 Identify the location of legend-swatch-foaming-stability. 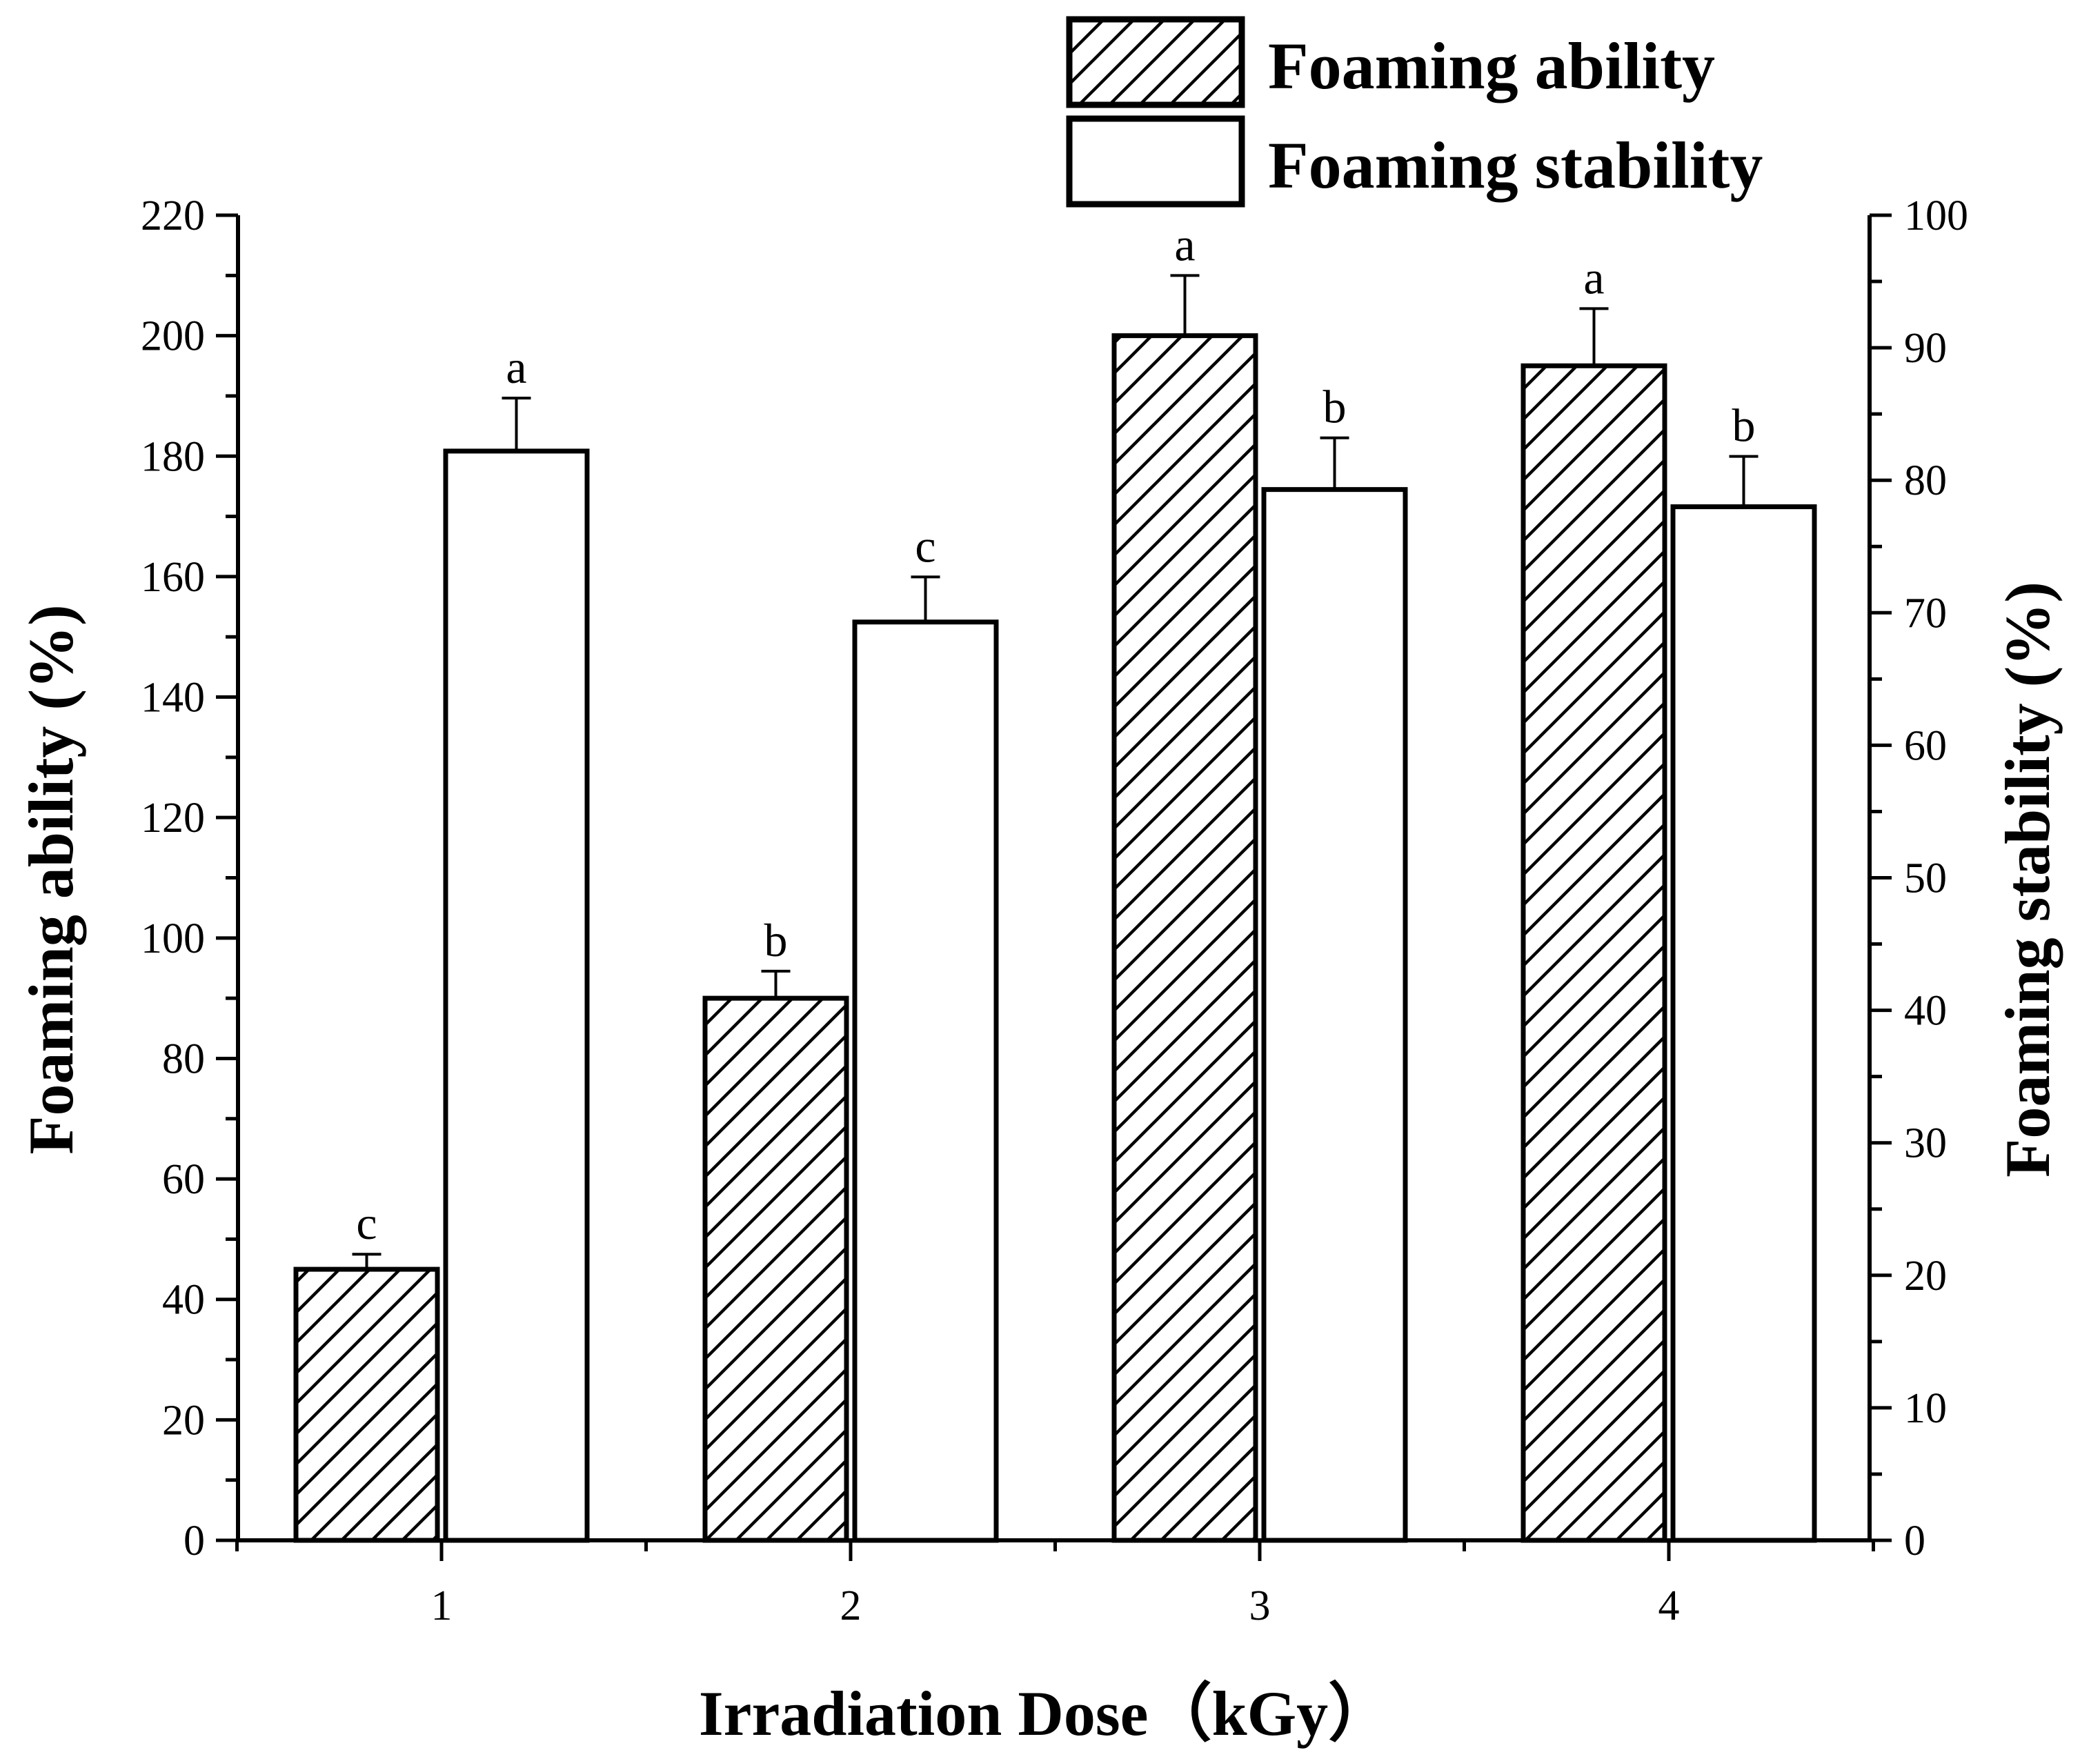
(1155, 161).